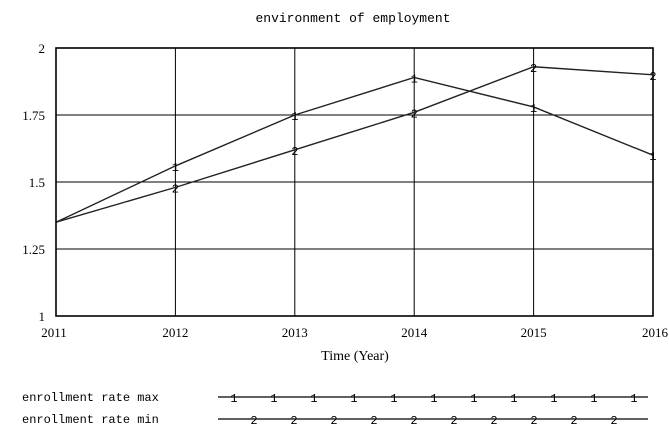 The image size is (669, 428). Describe the element at coordinates (295, 332) in the screenshot. I see `x-tick-label: 2013` at that location.